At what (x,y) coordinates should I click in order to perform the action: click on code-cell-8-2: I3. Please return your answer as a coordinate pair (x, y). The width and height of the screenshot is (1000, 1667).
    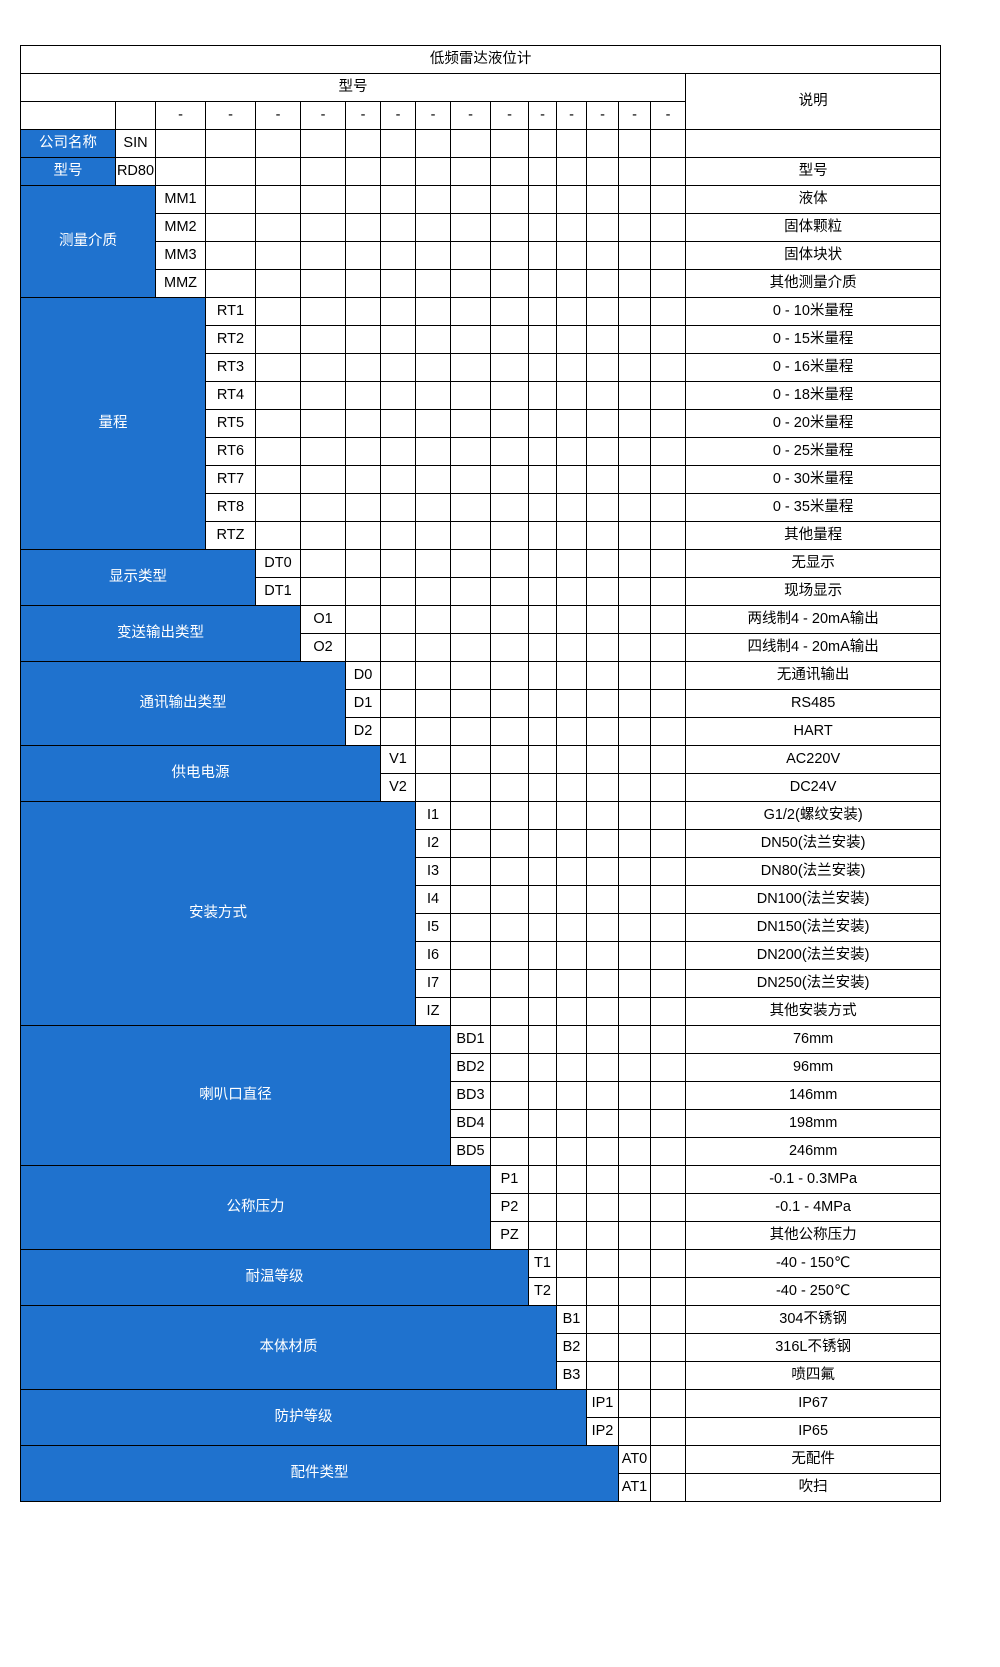
    Looking at the image, I should click on (433, 871).